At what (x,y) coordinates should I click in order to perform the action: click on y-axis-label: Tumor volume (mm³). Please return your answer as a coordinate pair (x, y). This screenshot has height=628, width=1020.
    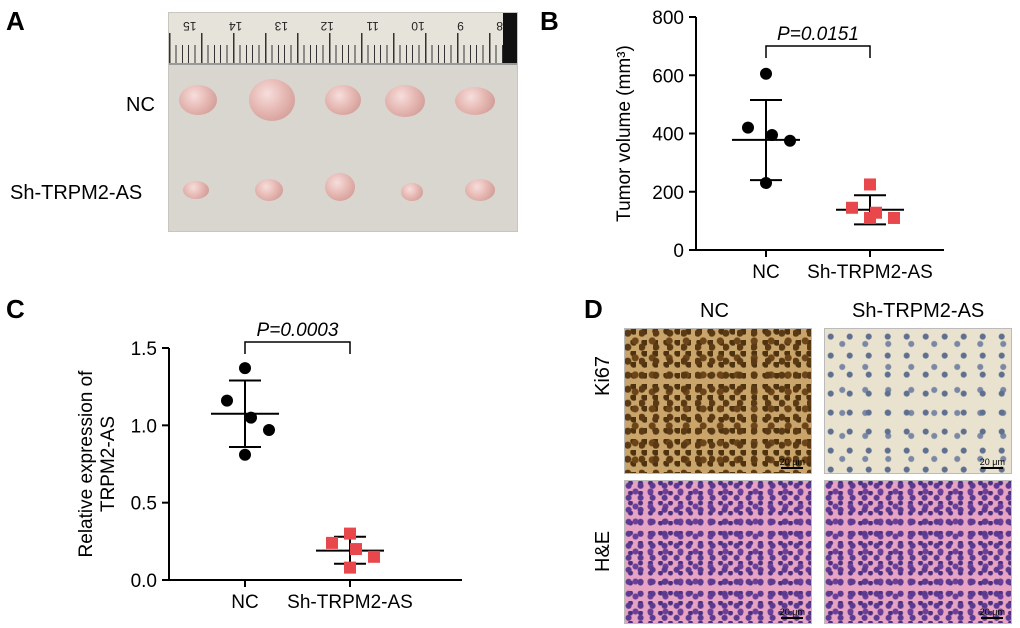
    Looking at the image, I should click on (624, 133).